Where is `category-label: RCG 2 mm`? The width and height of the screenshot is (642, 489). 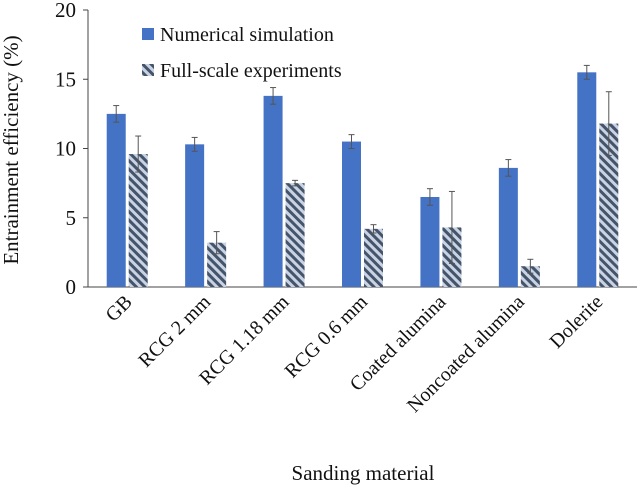
category-label: RCG 2 mm is located at coordinates (174, 331).